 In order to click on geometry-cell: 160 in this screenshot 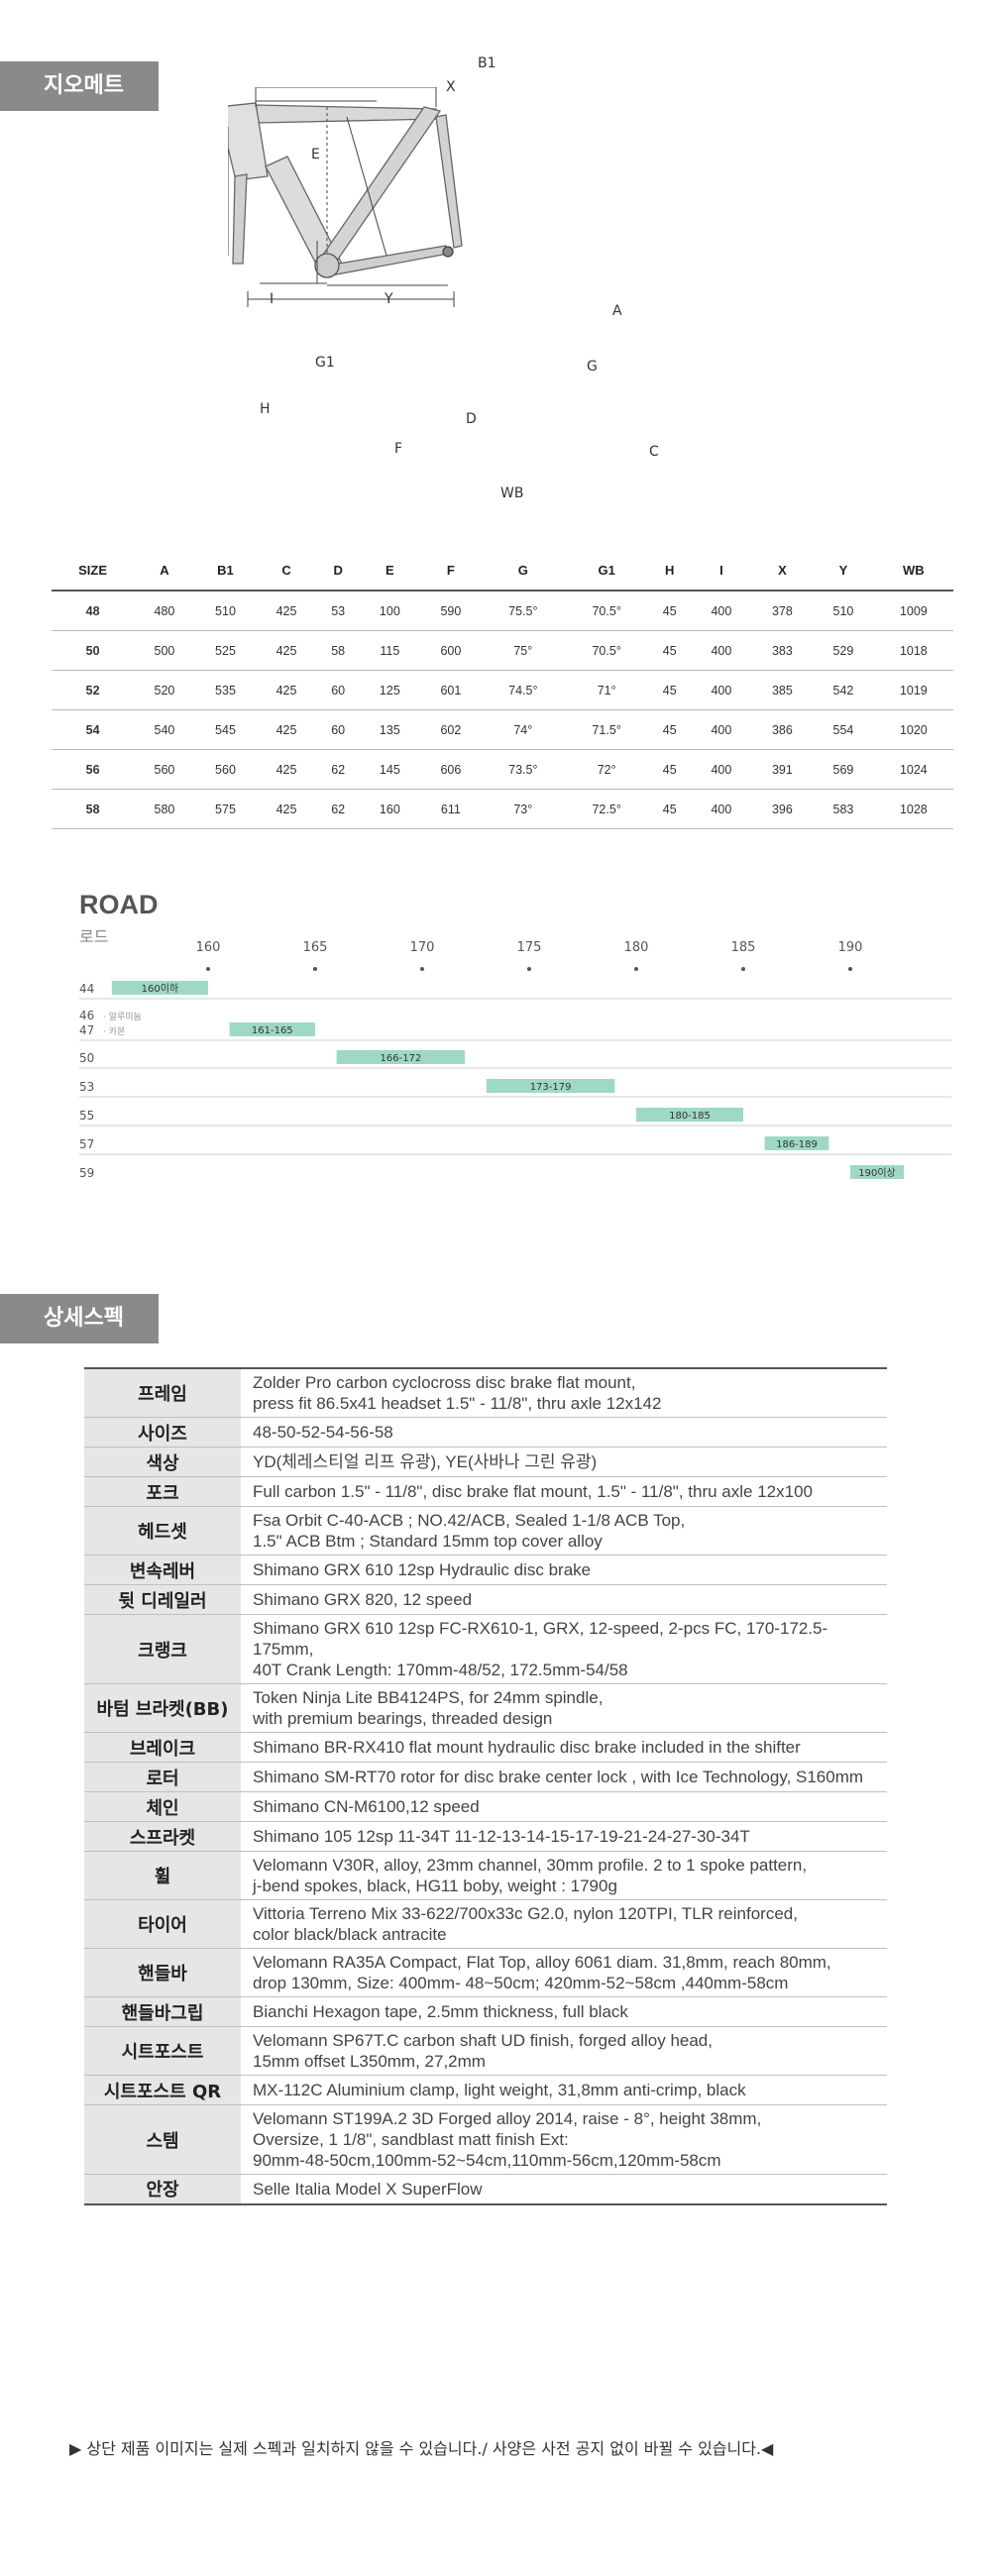, I will do `click(390, 809)`.